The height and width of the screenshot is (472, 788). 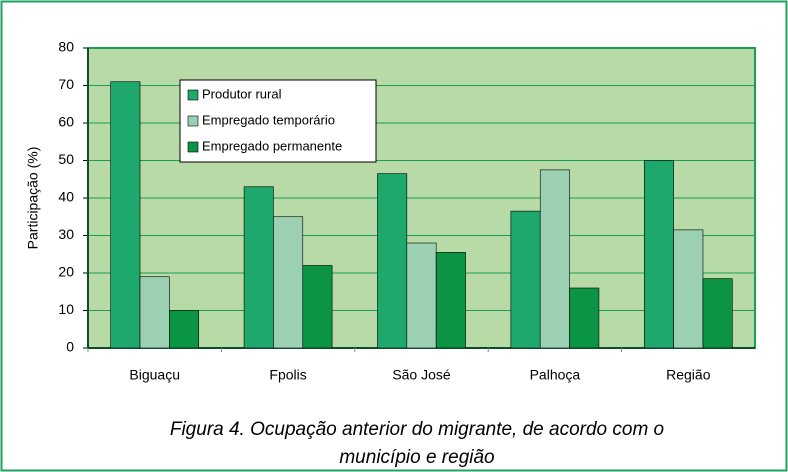 What do you see at coordinates (154, 375) in the screenshot?
I see `x-tick-label: Biguaçu` at bounding box center [154, 375].